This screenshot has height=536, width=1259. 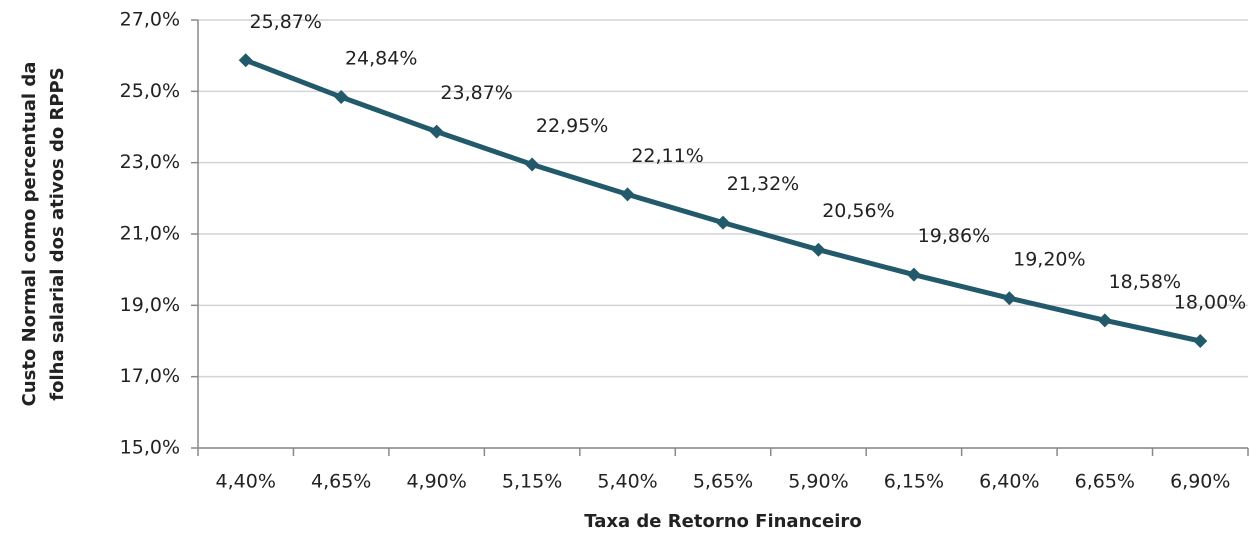 What do you see at coordinates (572, 126) in the screenshot?
I see `data-label: 22,95%` at bounding box center [572, 126].